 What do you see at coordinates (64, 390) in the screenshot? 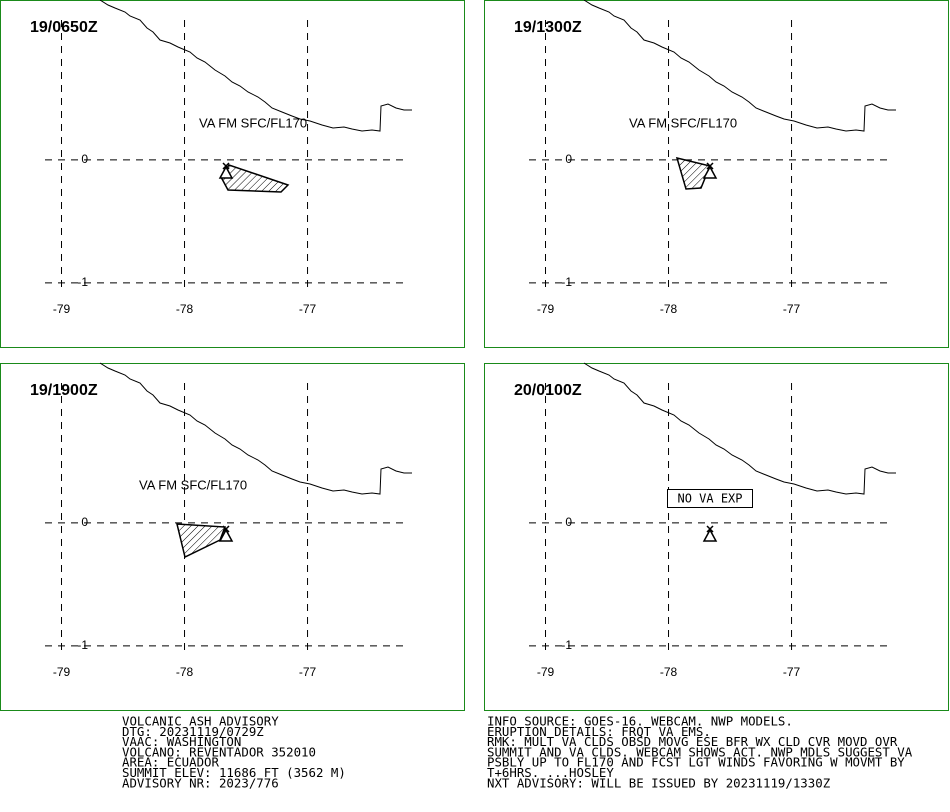
I see `valid-time: 19/1900Z` at bounding box center [64, 390].